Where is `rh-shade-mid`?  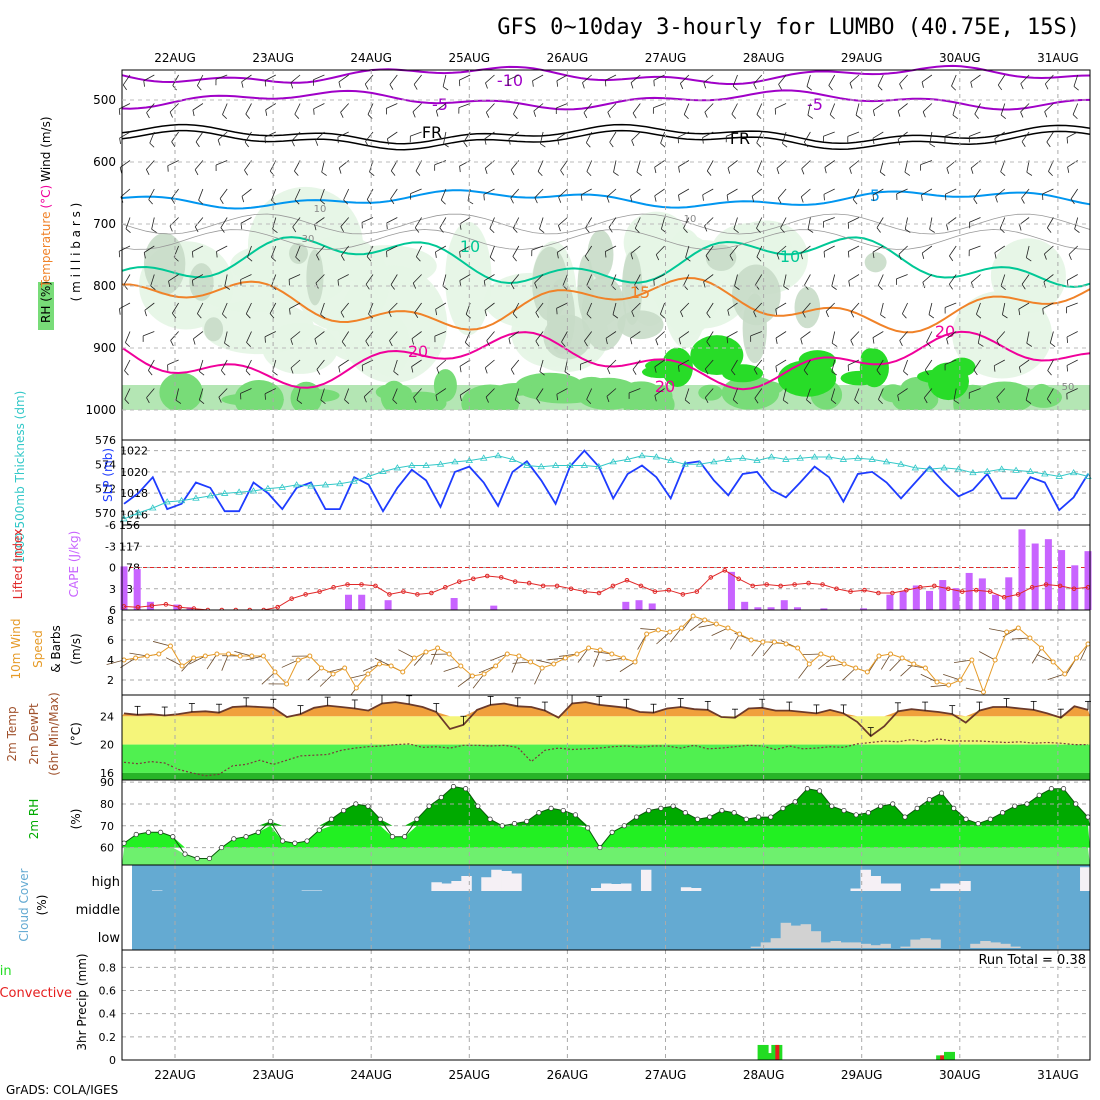 rh-shade-mid is located at coordinates (807, 307).